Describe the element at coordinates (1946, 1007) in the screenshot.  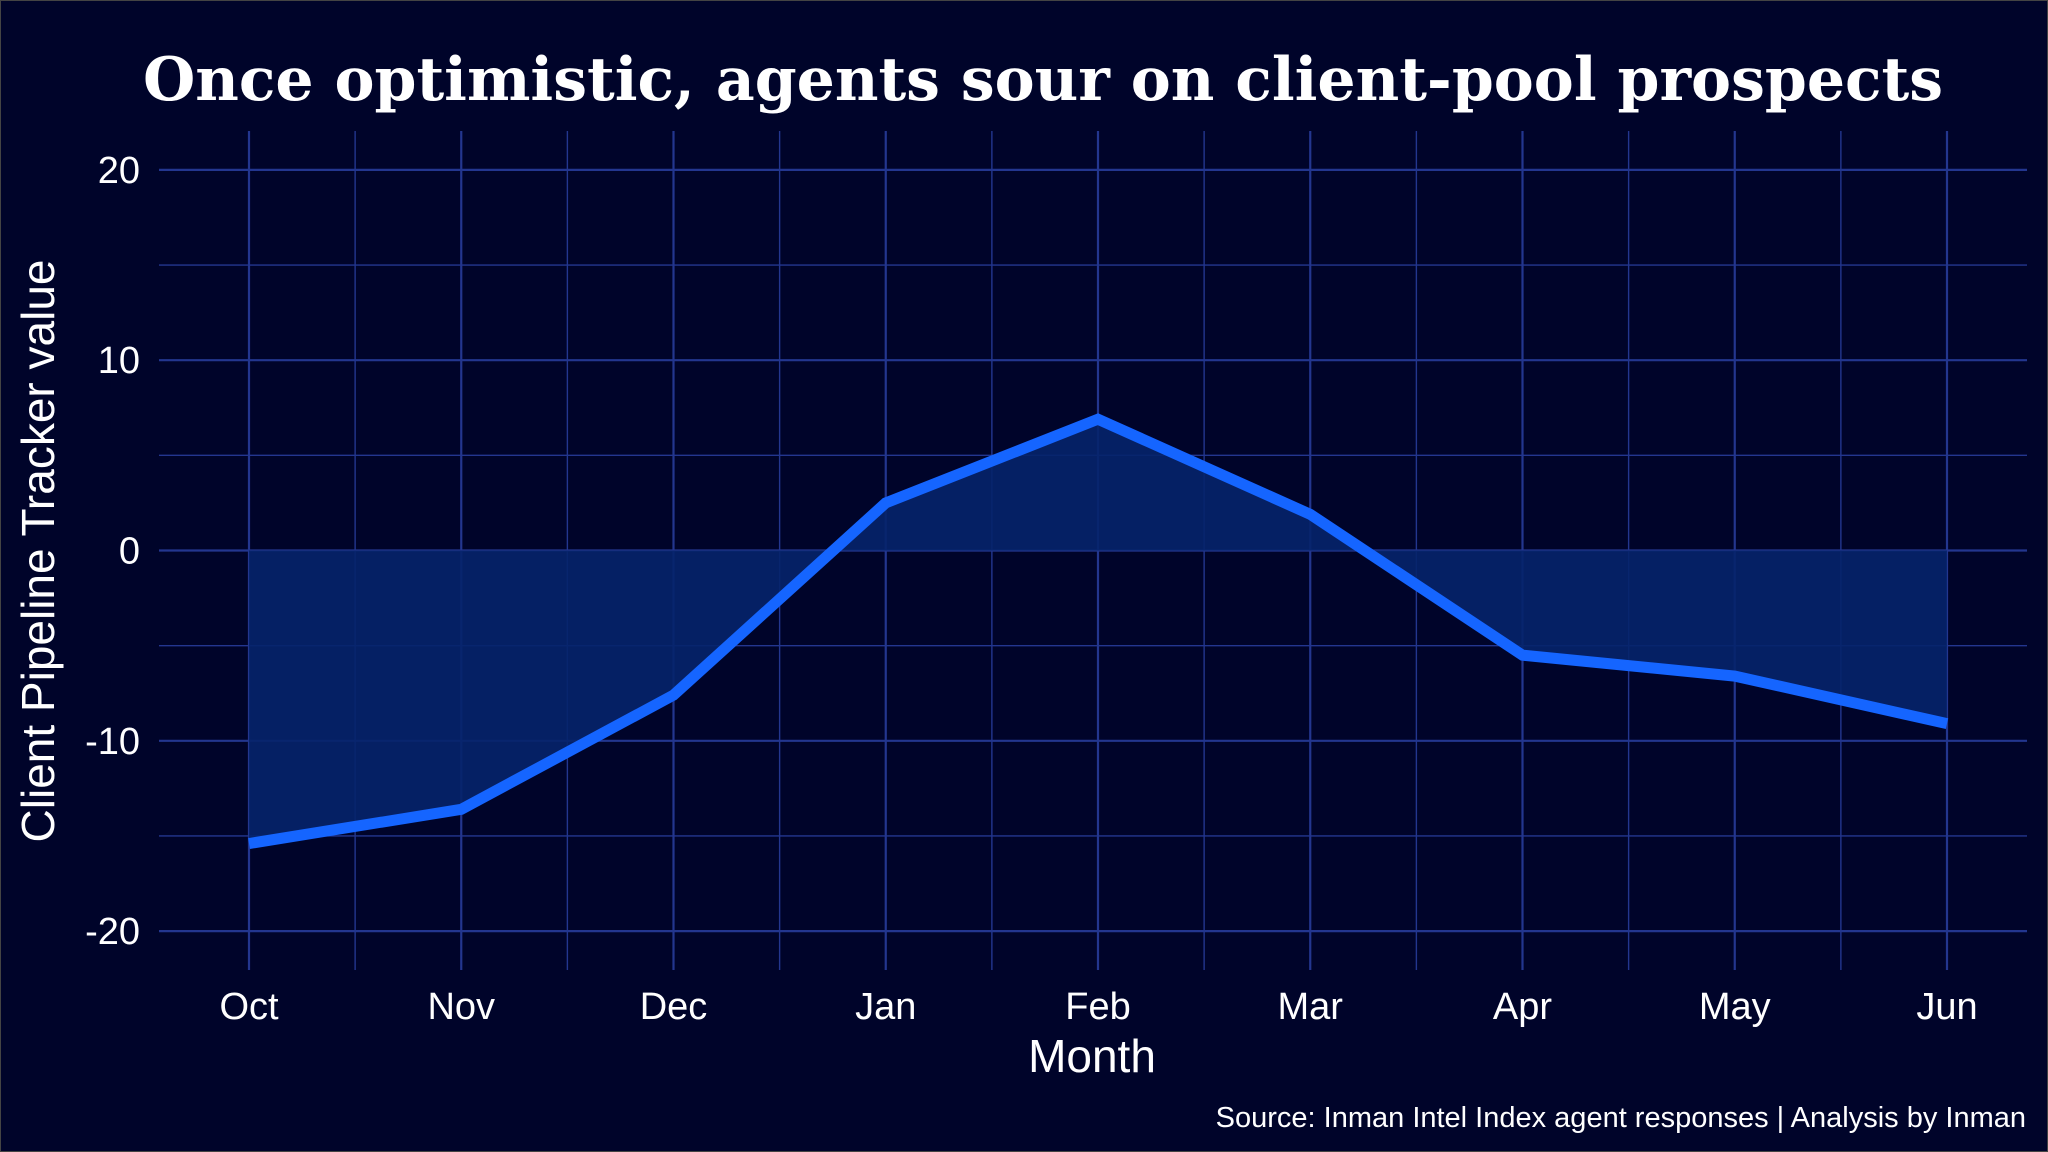
I see `x-tick-label: Jun` at that location.